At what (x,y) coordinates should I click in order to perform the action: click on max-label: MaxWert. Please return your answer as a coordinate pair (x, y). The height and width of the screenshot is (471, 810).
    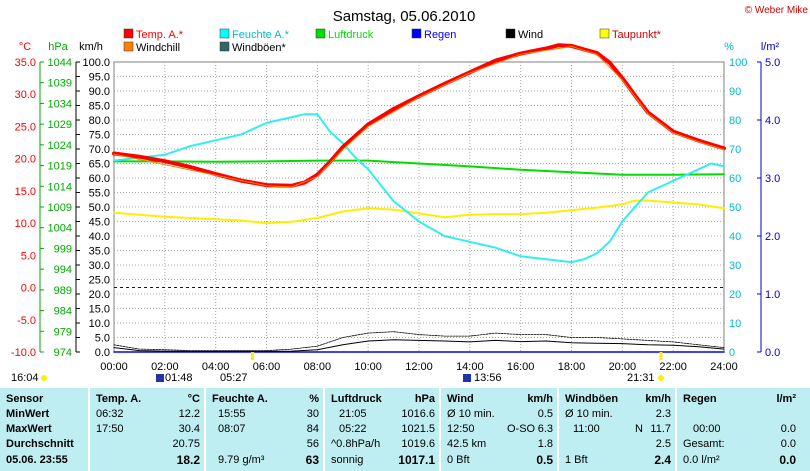
    Looking at the image, I should click on (29, 429).